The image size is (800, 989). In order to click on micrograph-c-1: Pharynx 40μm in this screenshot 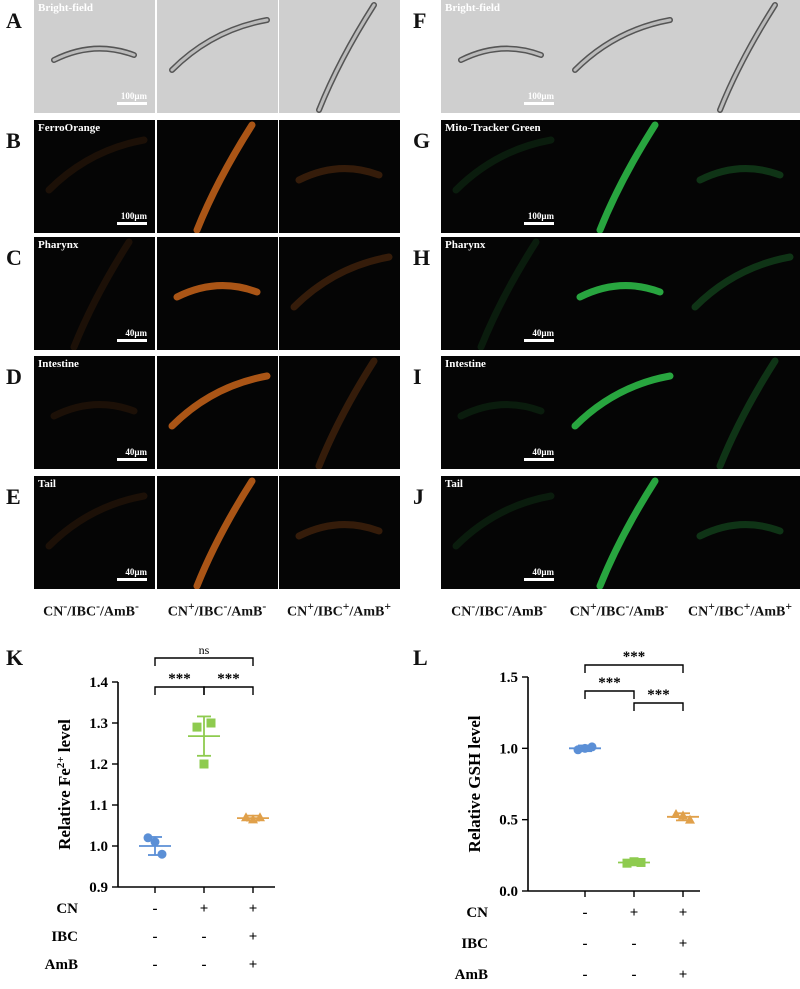, I will do `click(94, 293)`.